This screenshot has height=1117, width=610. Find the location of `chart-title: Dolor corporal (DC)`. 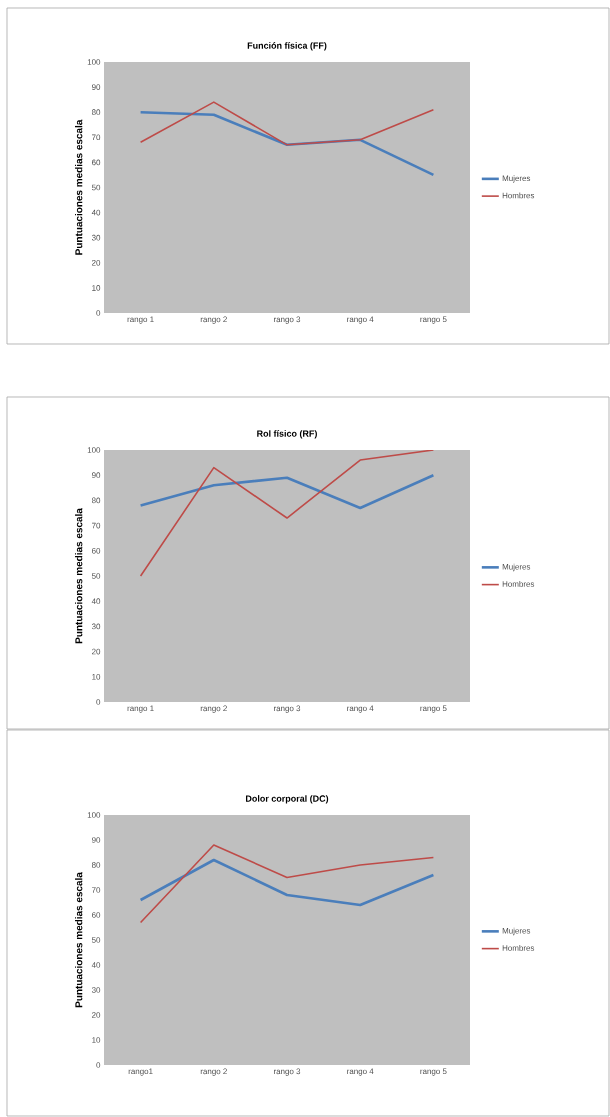

chart-title: Dolor corporal (DC) is located at coordinates (287, 799).